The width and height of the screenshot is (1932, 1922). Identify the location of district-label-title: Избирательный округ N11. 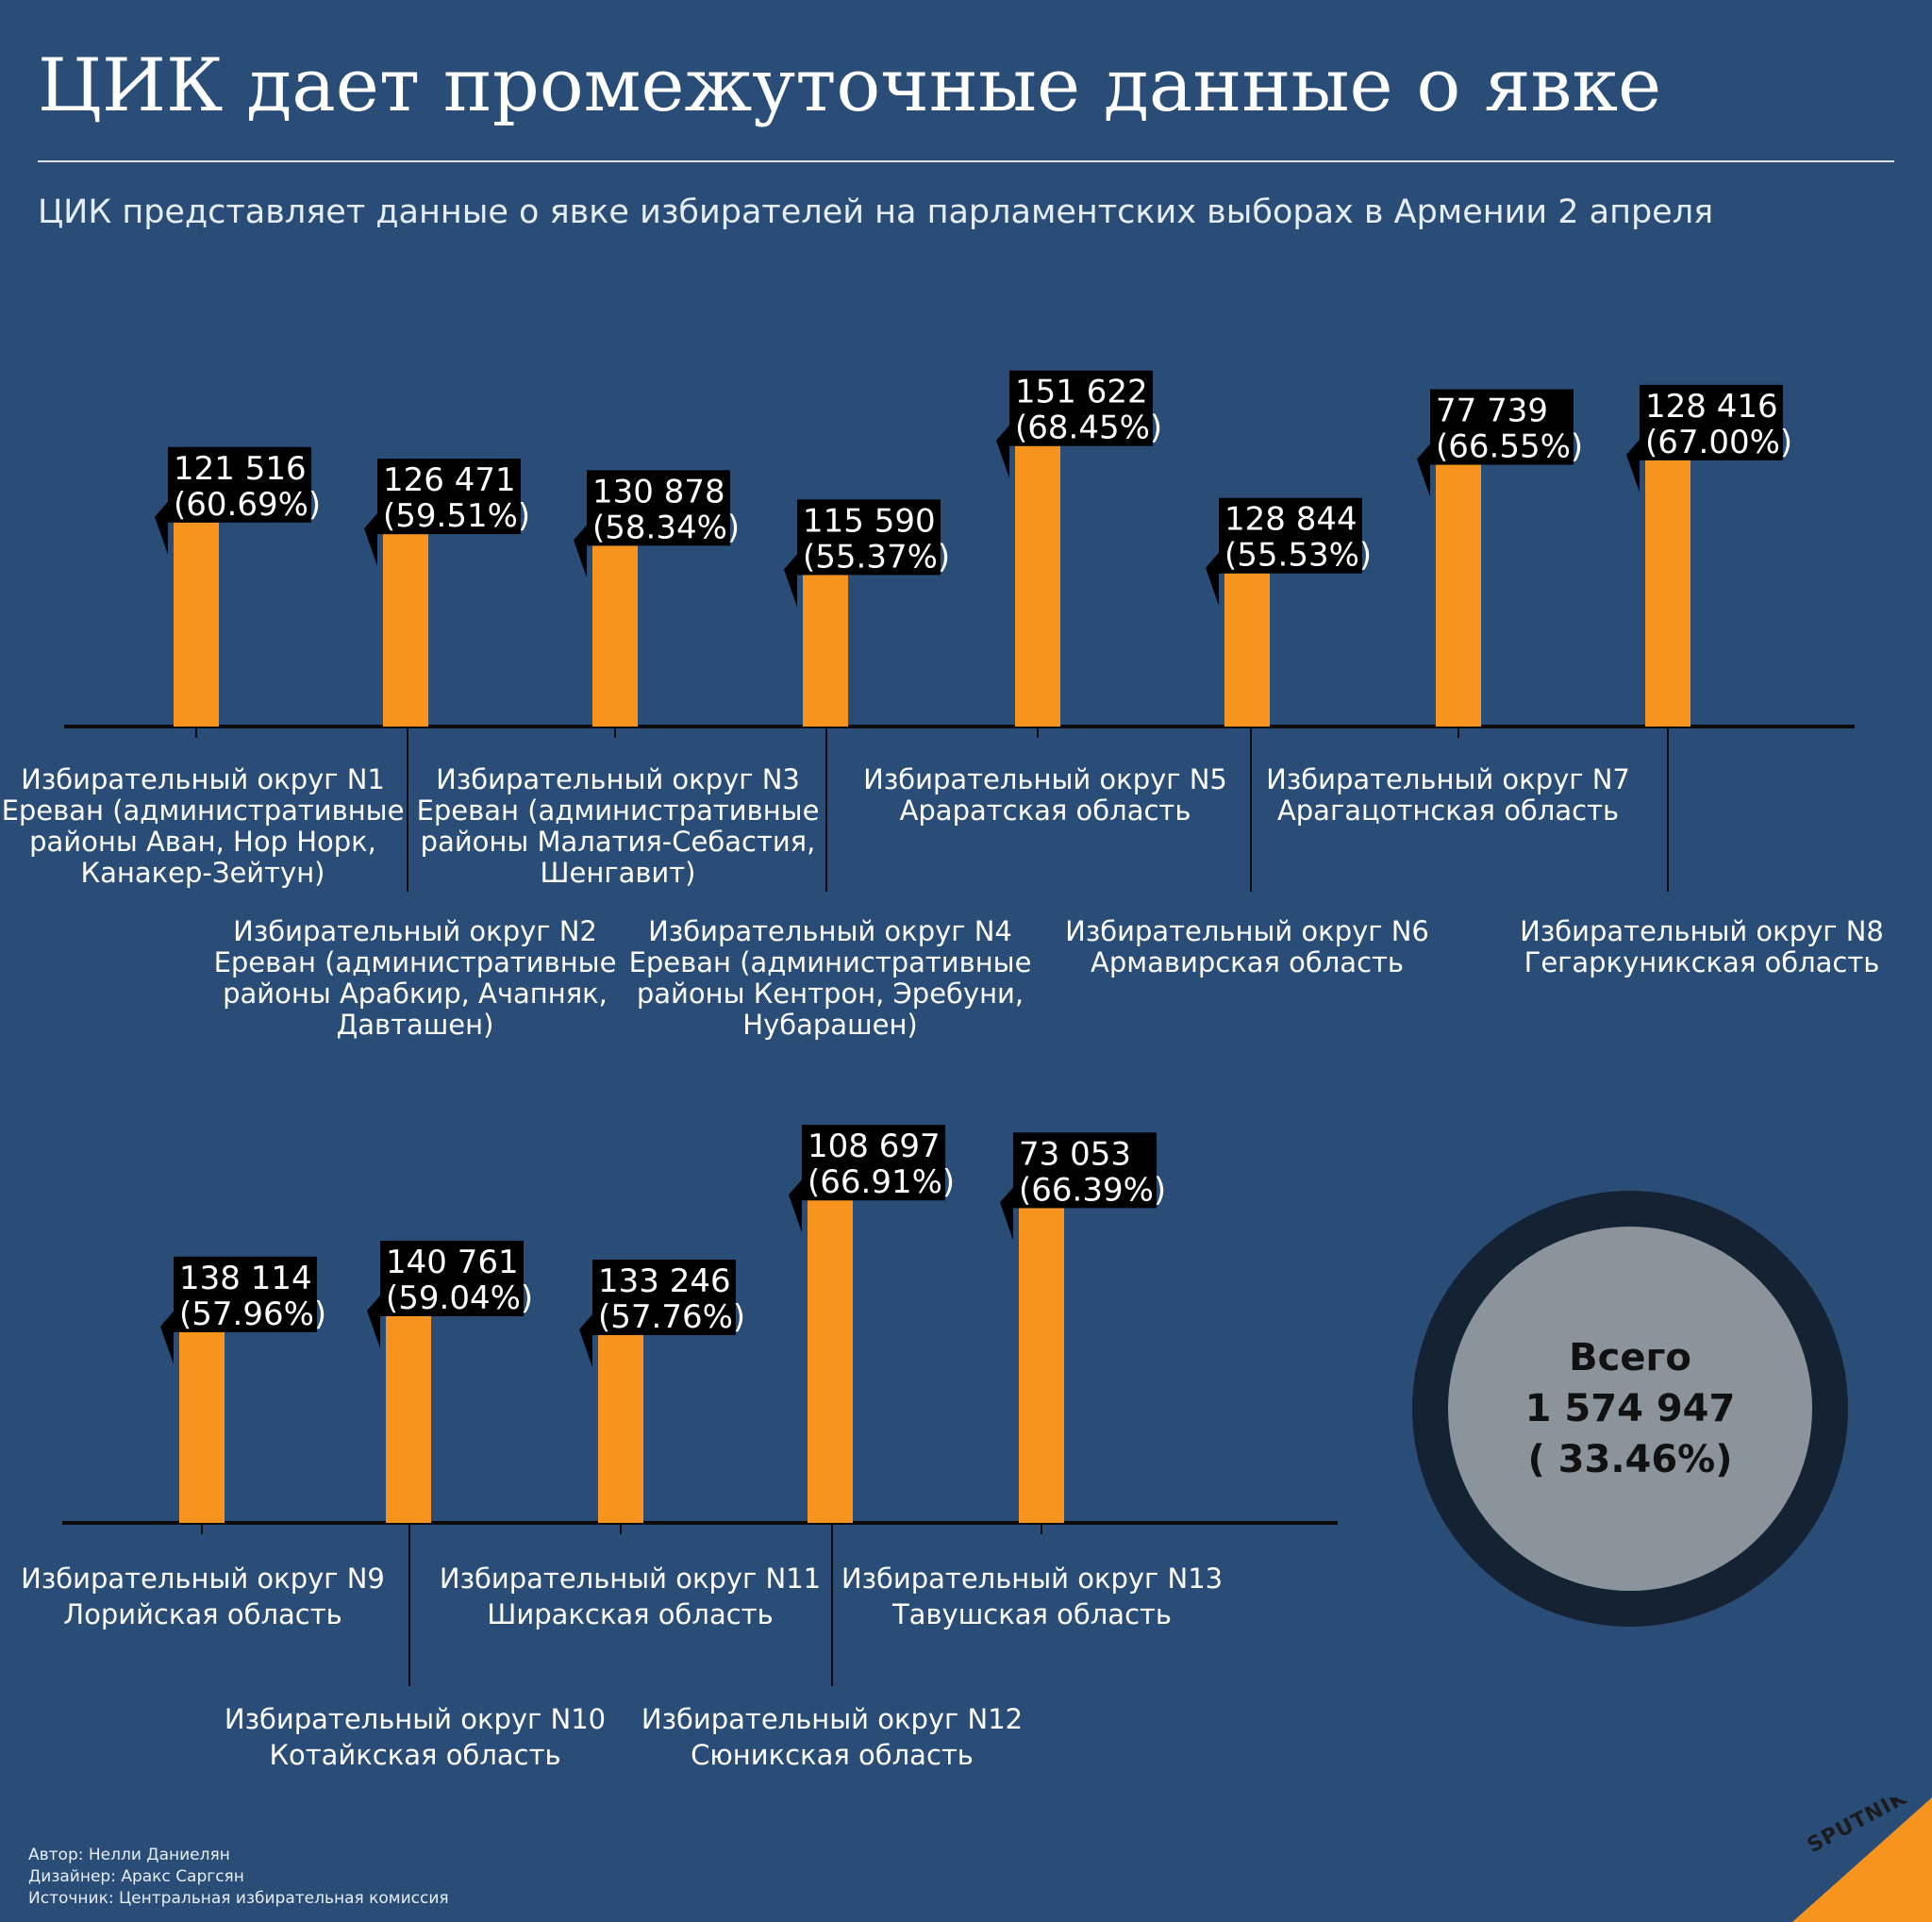
(631, 1579).